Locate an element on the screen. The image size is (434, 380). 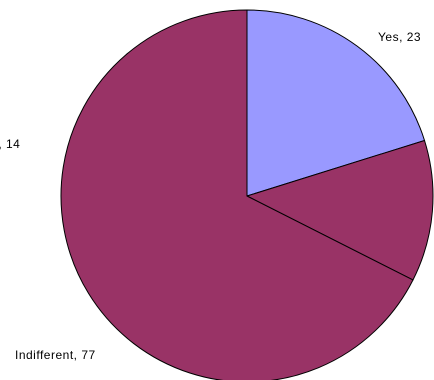
pie-label-no: No, 14 is located at coordinates (10, 144).